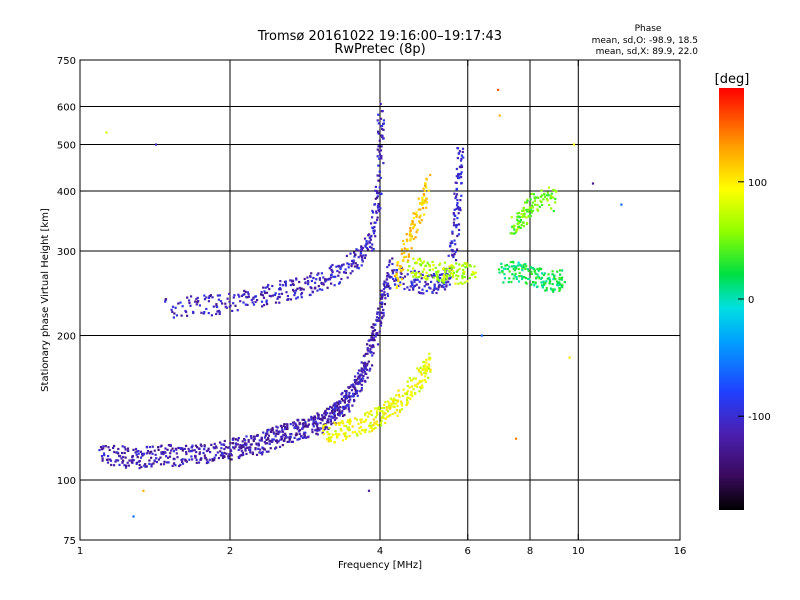  I want to click on x-tick-label: 16, so click(680, 551).